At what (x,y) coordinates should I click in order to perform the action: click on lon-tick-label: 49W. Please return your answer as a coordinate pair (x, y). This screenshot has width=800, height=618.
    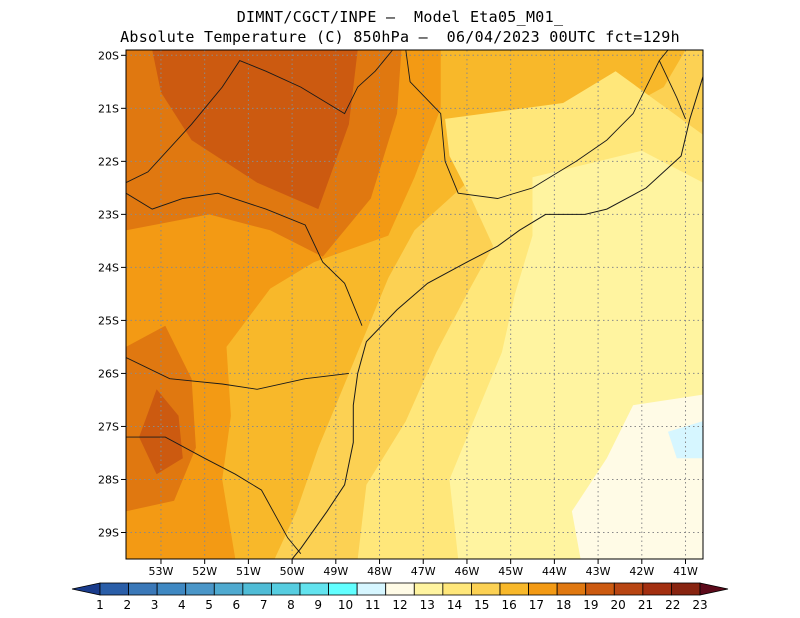
    Looking at the image, I should click on (335, 571).